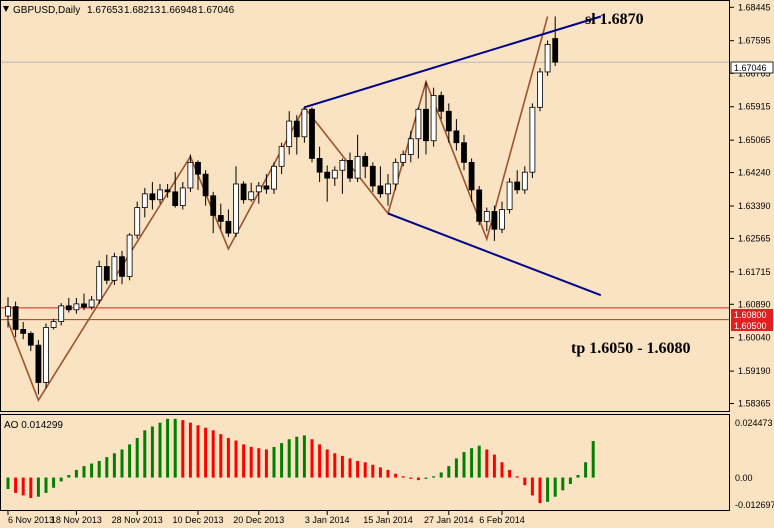  Describe the element at coordinates (31, 520) in the screenshot. I see `time-tick-label: 6 Nov 2013` at that location.